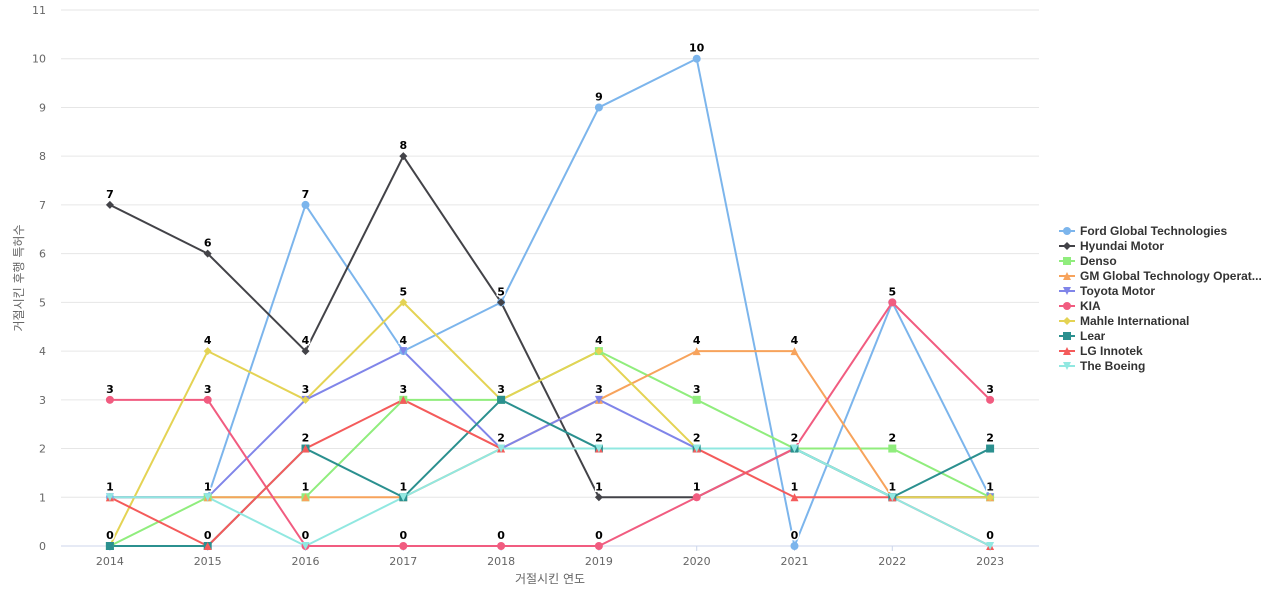 This screenshot has height=605, width=1280. What do you see at coordinates (1165, 365) in the screenshot?
I see `legend-item-the-boeing: The Boeing` at bounding box center [1165, 365].